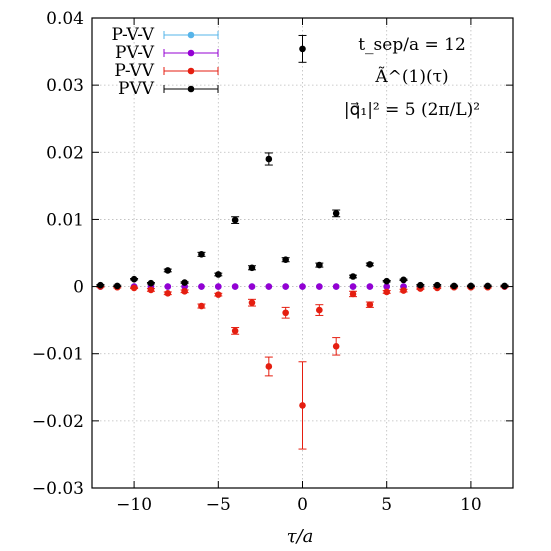 The height and width of the screenshot is (551, 551). I want to click on legend: P-V-V PV-V P-VV PVV, so click(165, 62).